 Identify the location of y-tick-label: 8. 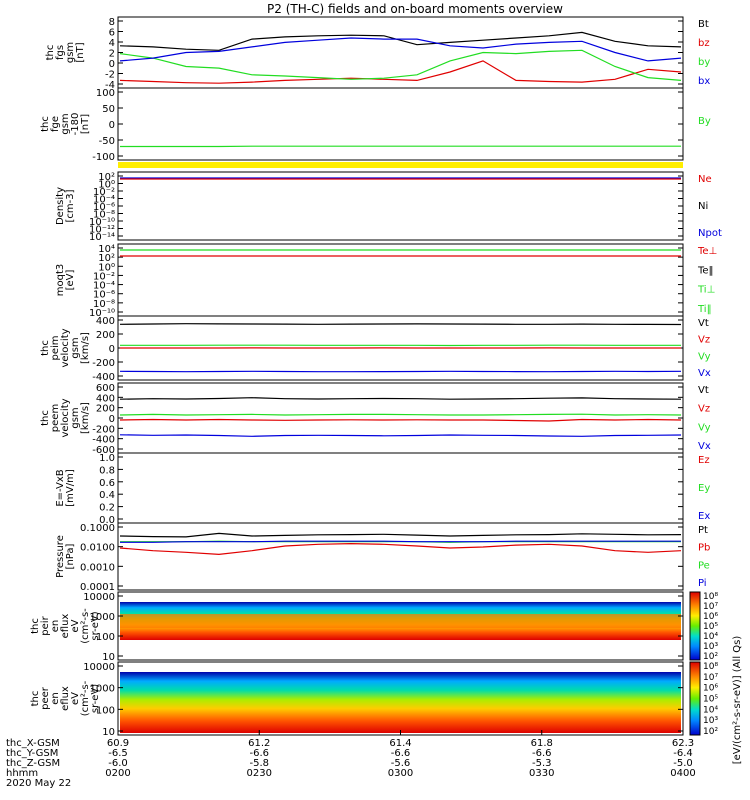
(112, 22).